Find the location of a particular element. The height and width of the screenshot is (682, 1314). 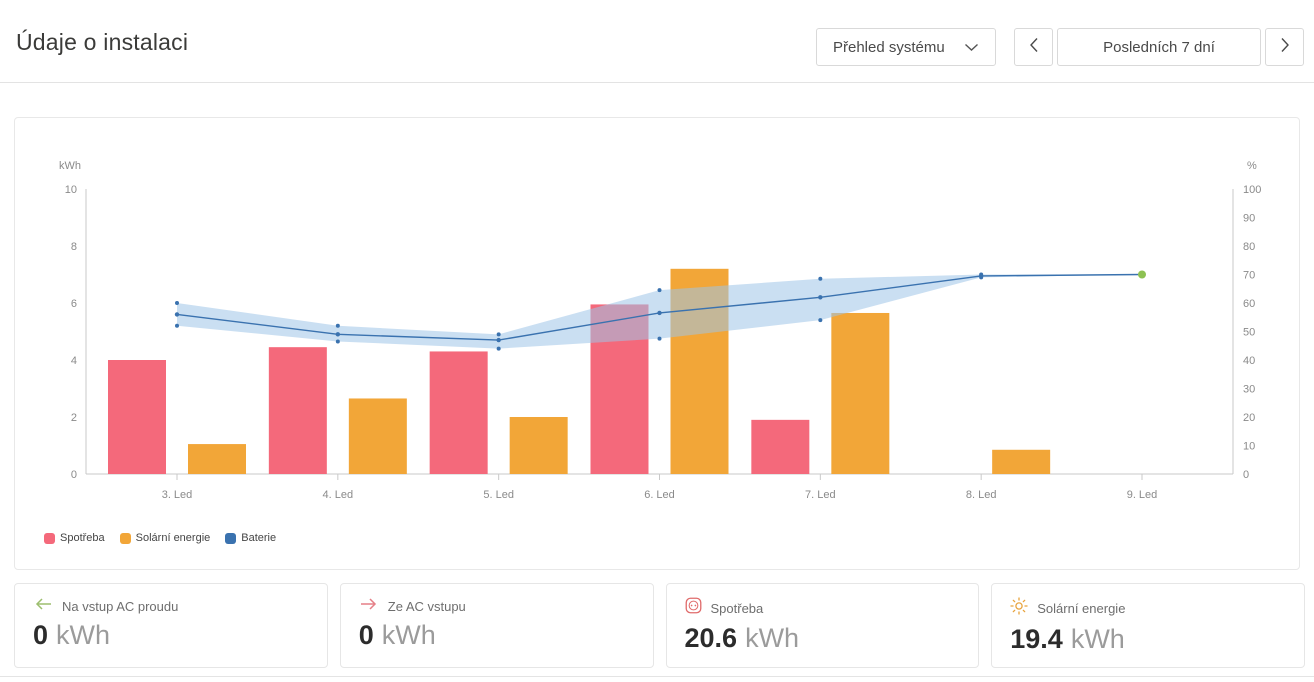

svg-text: 70 is located at coordinates (1249, 276).